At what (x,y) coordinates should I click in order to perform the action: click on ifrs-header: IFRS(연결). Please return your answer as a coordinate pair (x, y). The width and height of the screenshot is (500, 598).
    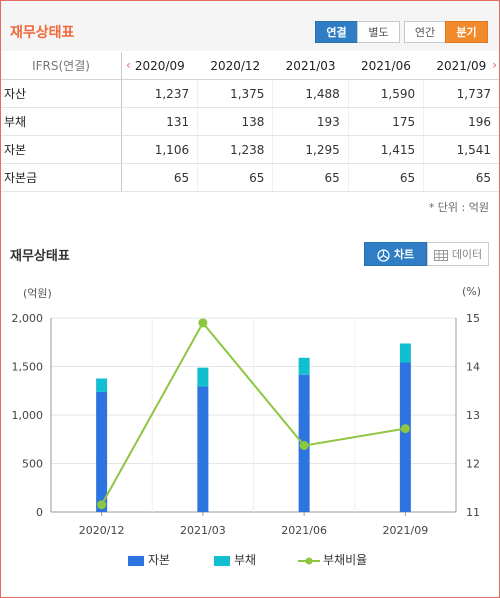
    Looking at the image, I should click on (61, 66).